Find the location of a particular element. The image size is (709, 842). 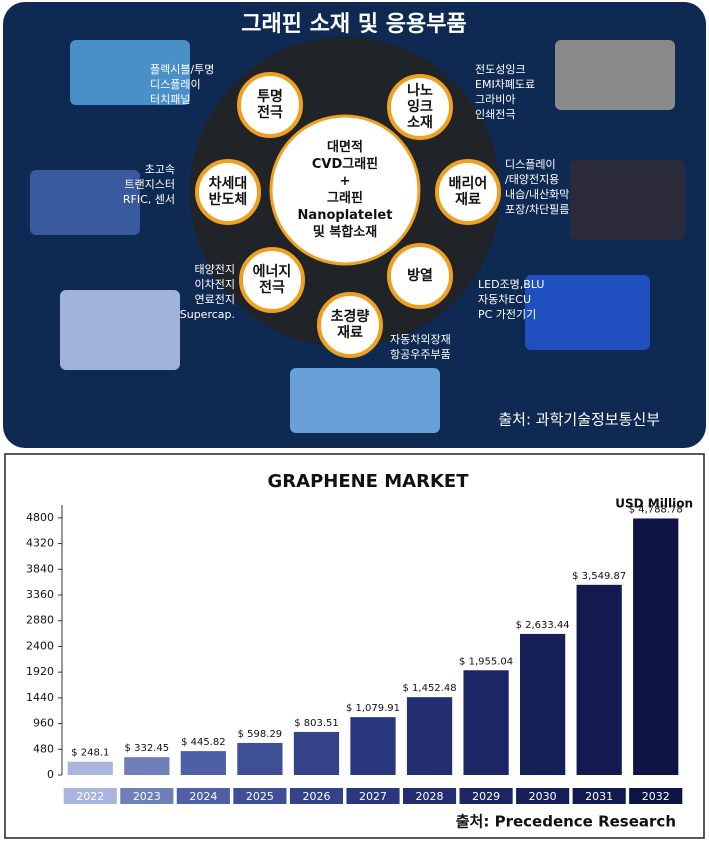

y-tick-label: 1920 is located at coordinates (40, 671).